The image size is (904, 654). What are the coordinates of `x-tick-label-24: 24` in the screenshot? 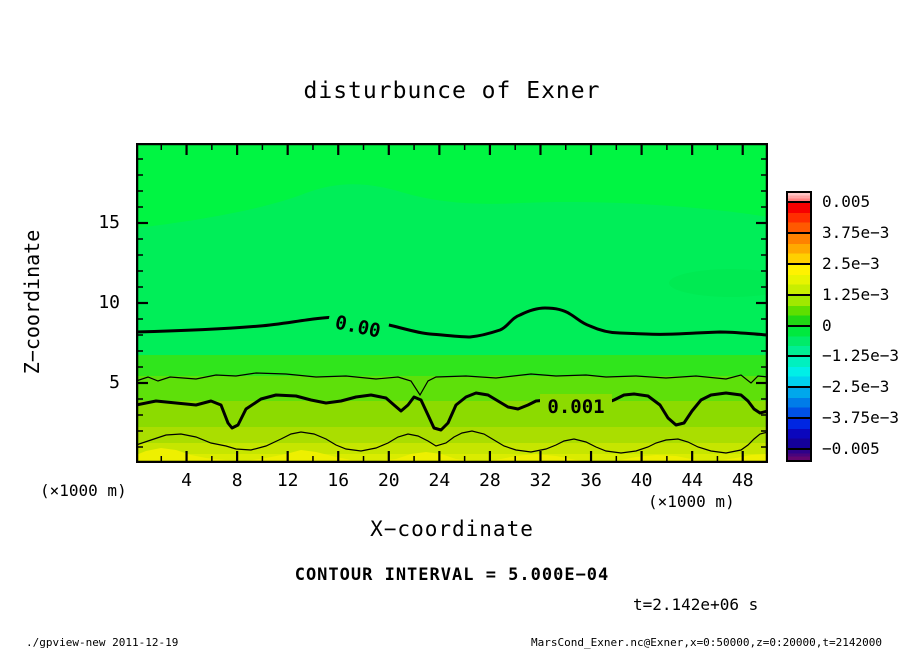 It's located at (439, 480).